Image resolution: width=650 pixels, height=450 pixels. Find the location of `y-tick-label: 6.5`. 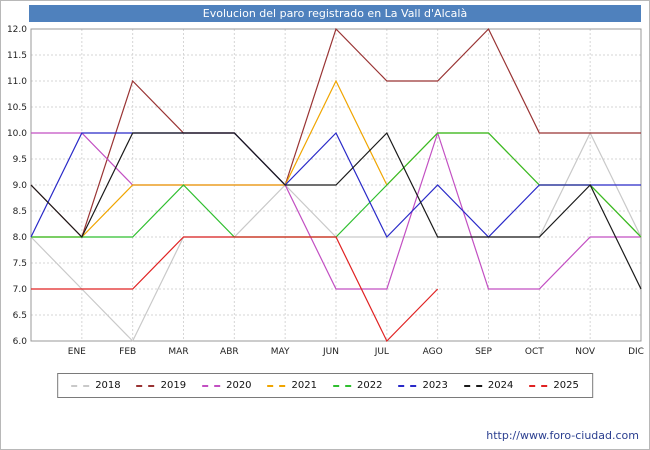

y-tick-label: 6.5 is located at coordinates (20, 316).